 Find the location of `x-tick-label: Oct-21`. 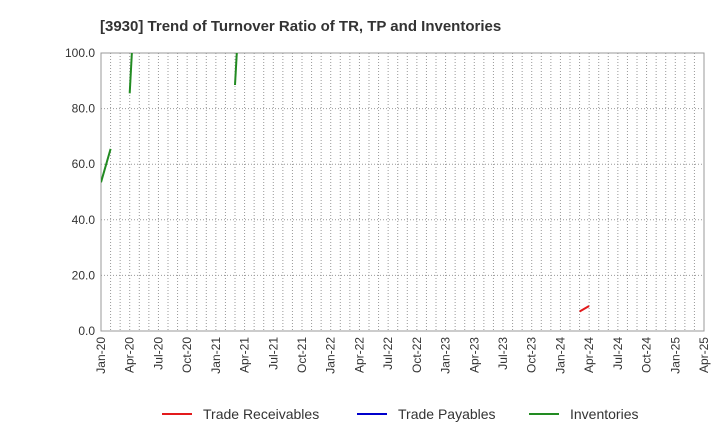

x-tick-label: Oct-21 is located at coordinates (302, 355).